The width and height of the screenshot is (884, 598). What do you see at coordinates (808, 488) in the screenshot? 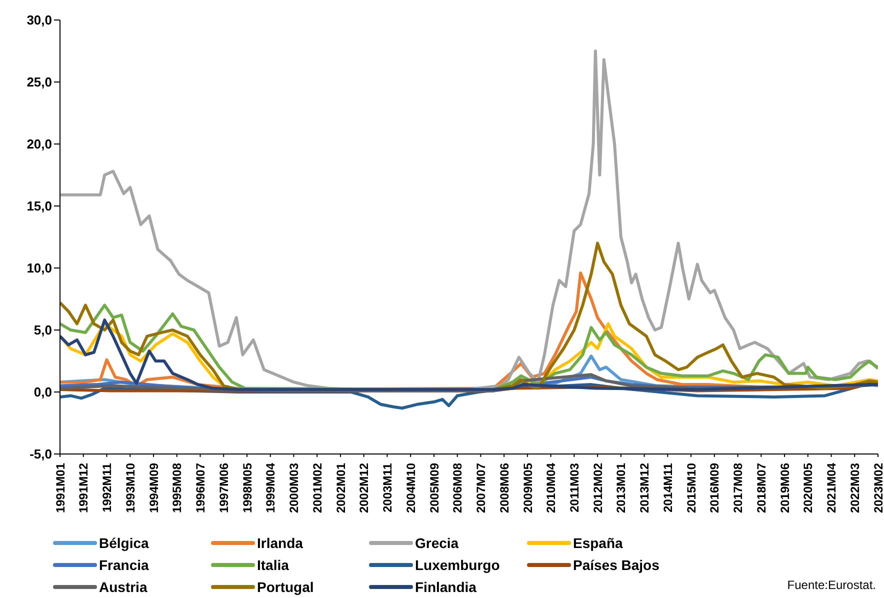
I see `x-tick-label: 2020M05` at bounding box center [808, 488].